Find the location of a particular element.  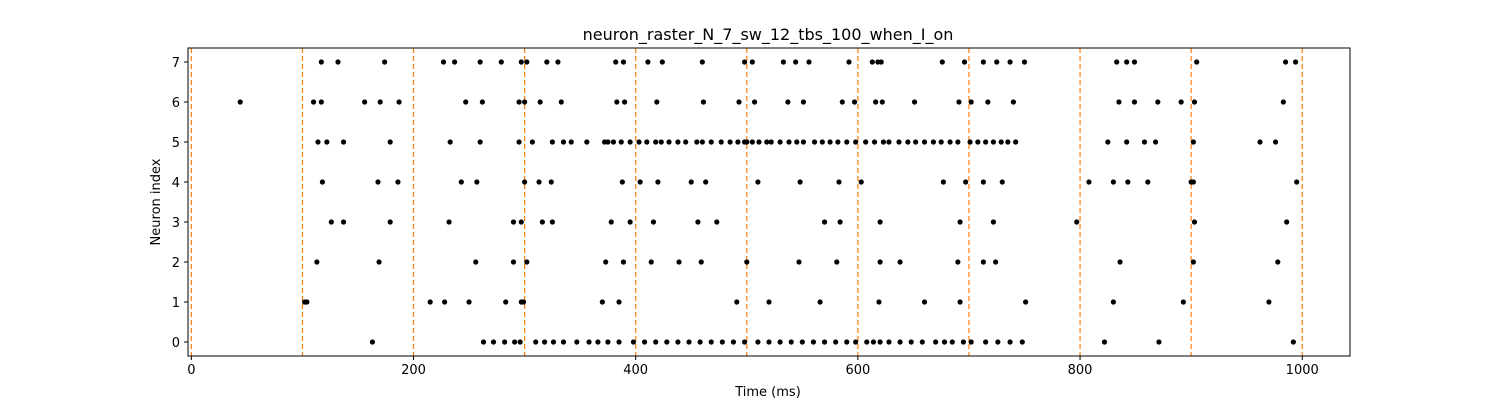

y-tick-label: 2 is located at coordinates (176, 263).